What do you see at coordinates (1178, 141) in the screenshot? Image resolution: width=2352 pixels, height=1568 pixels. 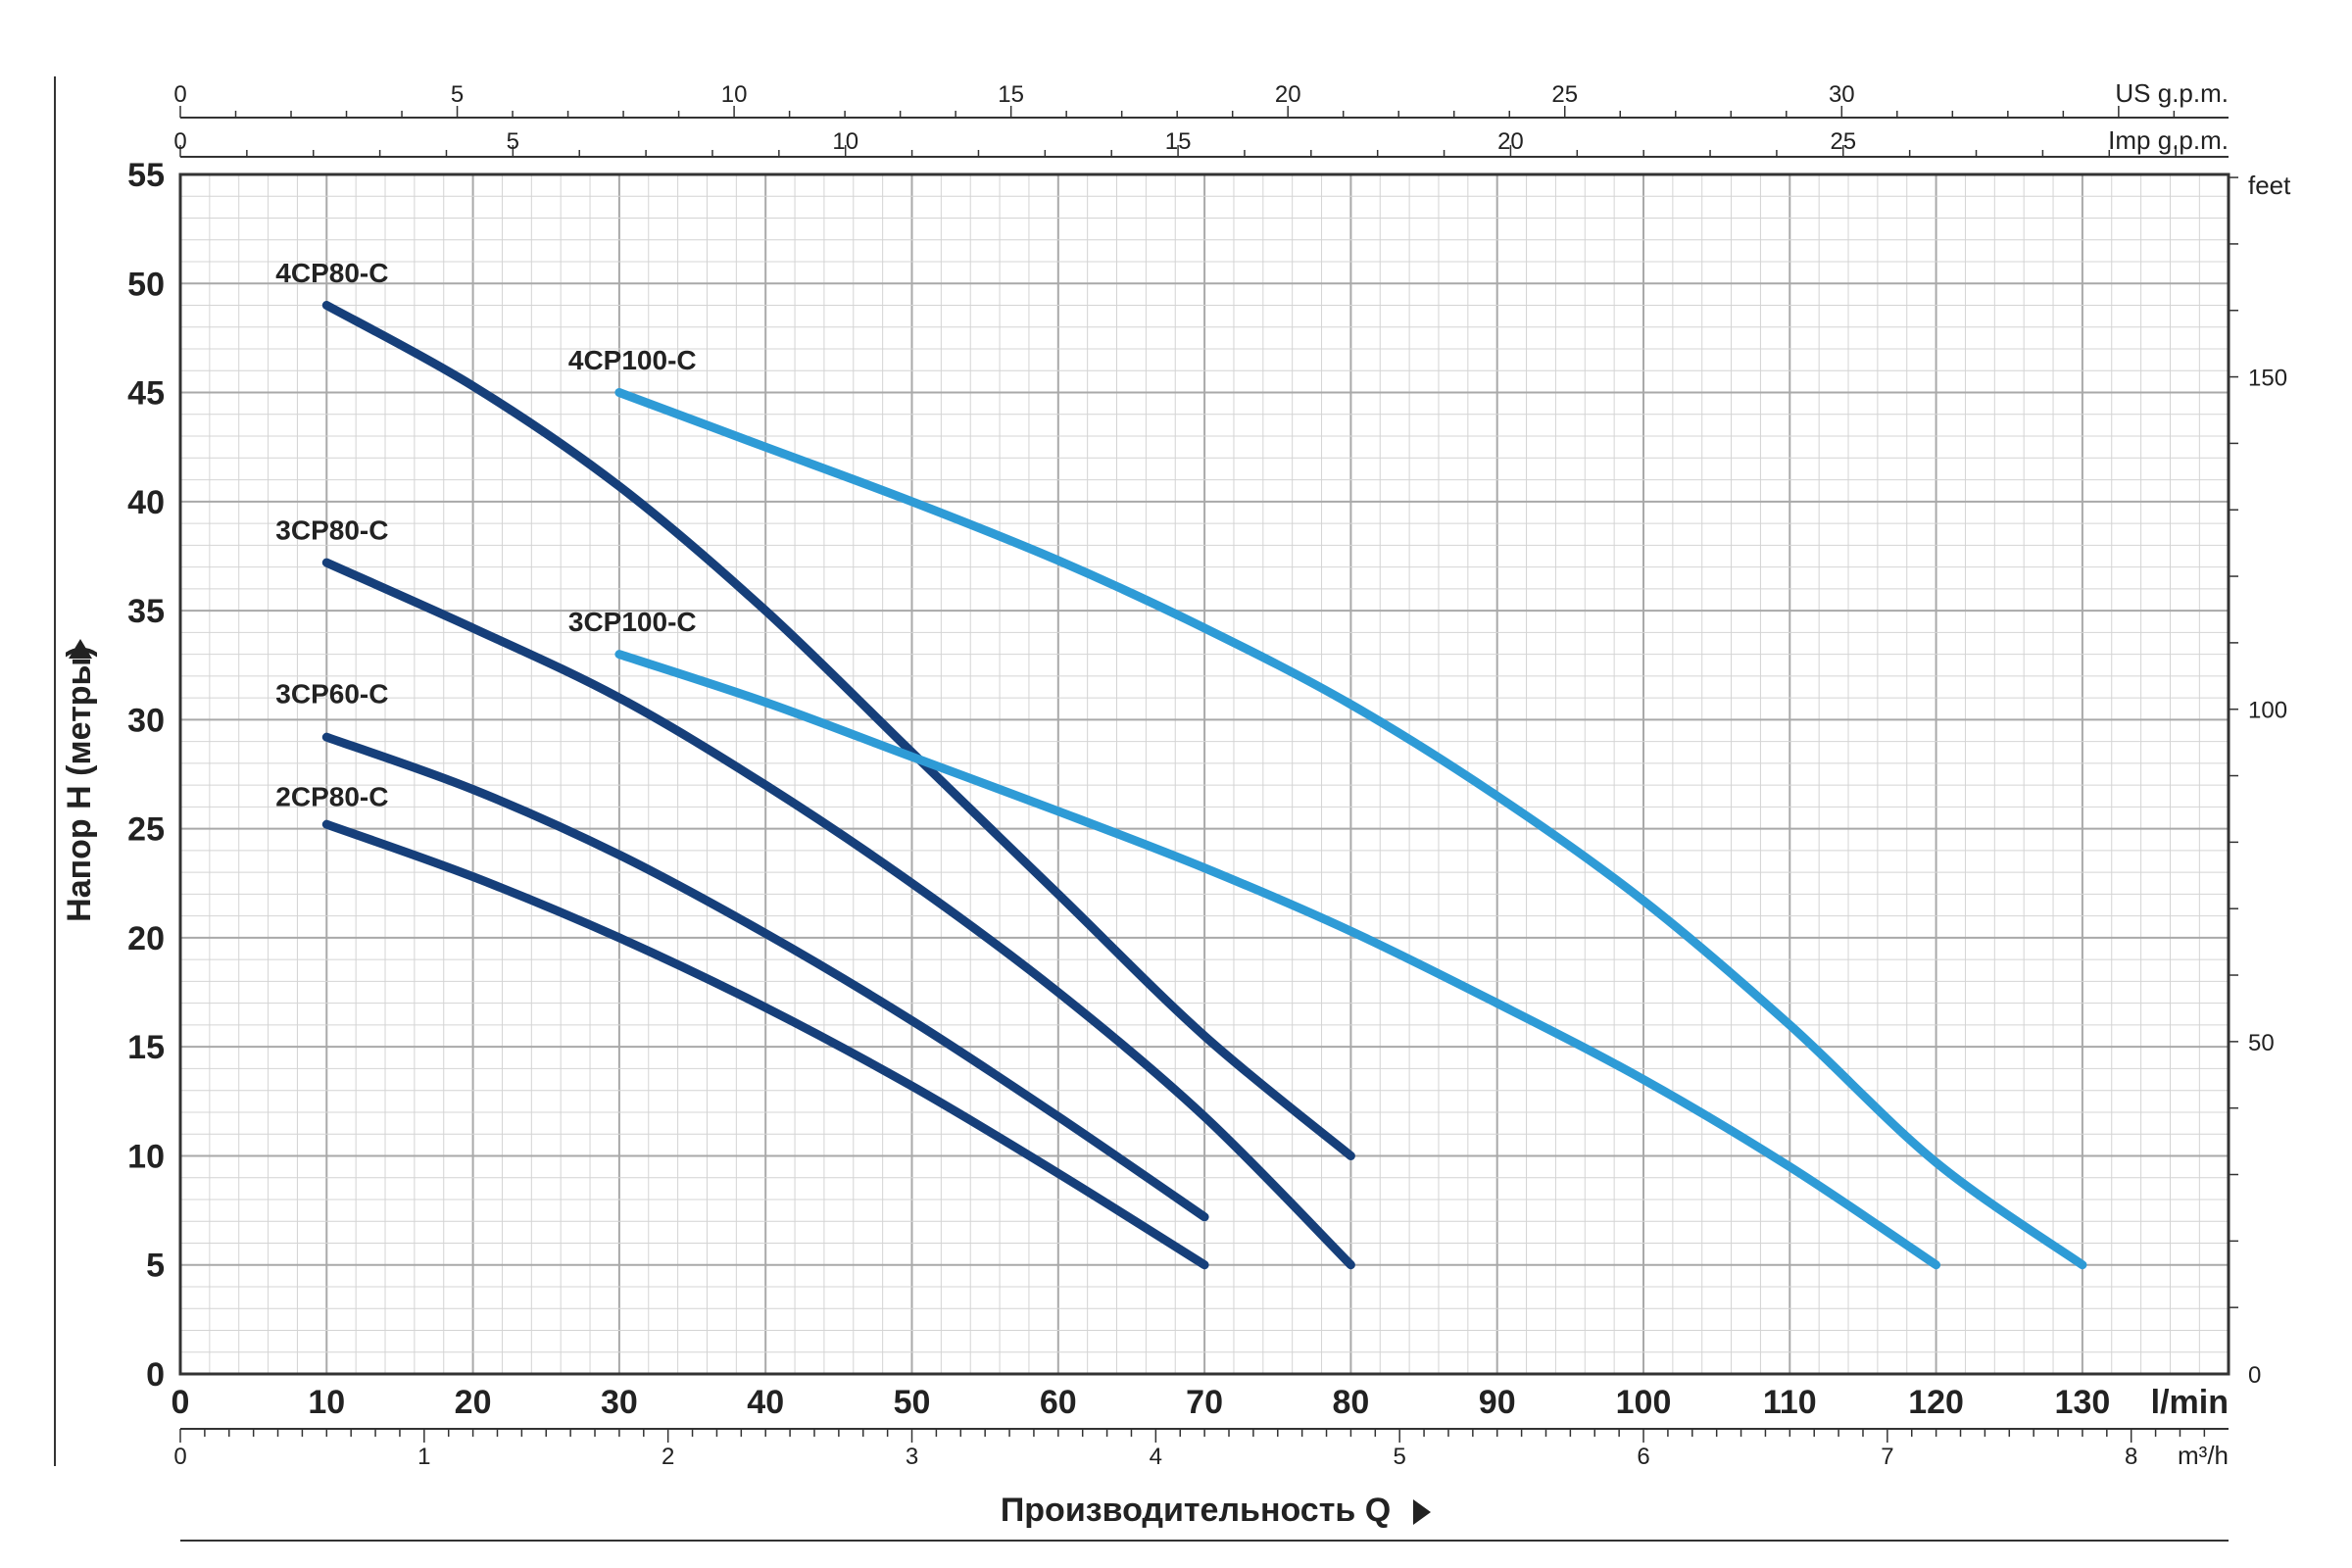 I see `imp-gpm-tick-label: 15` at bounding box center [1178, 141].